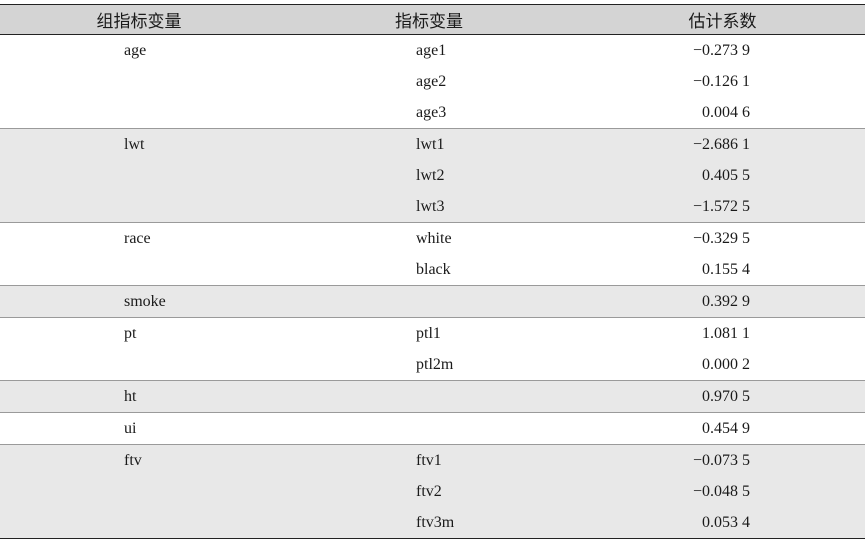 Image resolution: width=865 pixels, height=539 pixels. I want to click on estimate-cell: −0.126 1, so click(721, 81).